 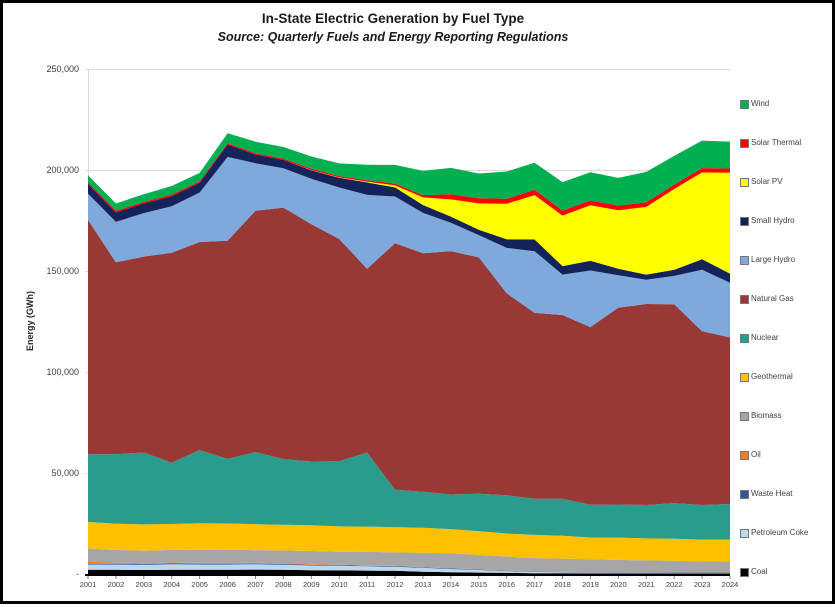 What do you see at coordinates (479, 584) in the screenshot?
I see `x-tick-label-2015: 2015` at bounding box center [479, 584].